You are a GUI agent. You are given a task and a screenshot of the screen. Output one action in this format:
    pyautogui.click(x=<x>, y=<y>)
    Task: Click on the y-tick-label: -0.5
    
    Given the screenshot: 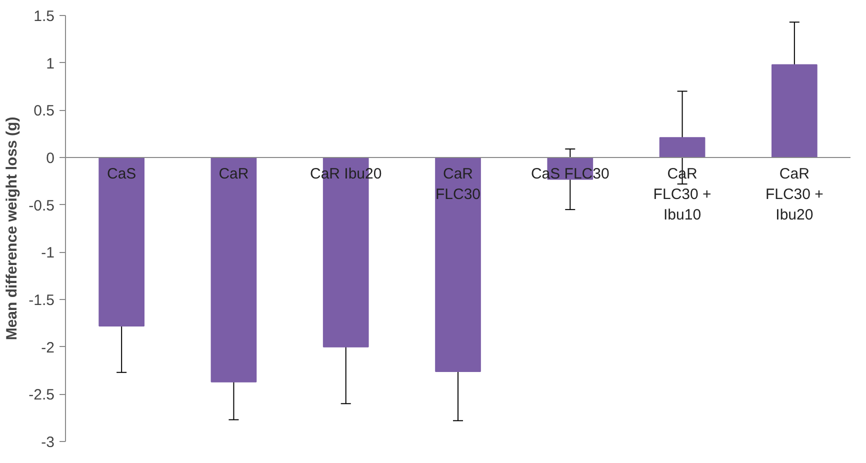 What is the action you would take?
    pyautogui.click(x=41, y=205)
    